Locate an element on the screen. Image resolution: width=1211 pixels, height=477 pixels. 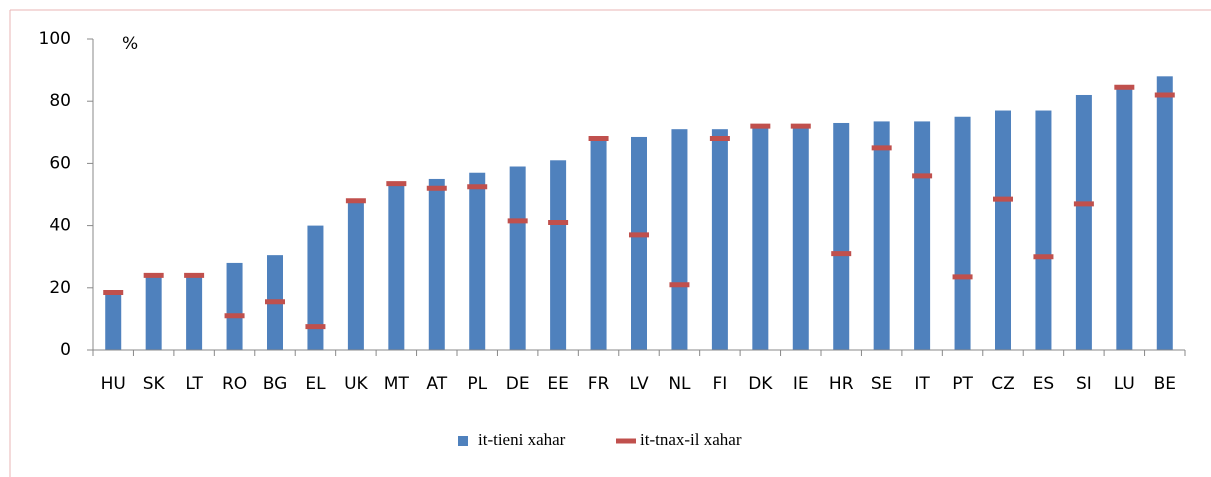
x-tick-label: SE is located at coordinates (882, 384).